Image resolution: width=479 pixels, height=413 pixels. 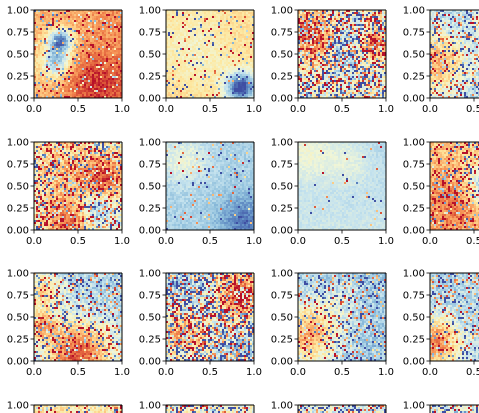 What do you see at coordinates (342, 54) in the screenshot?
I see `heatmap-image-r1c3` at bounding box center [342, 54].